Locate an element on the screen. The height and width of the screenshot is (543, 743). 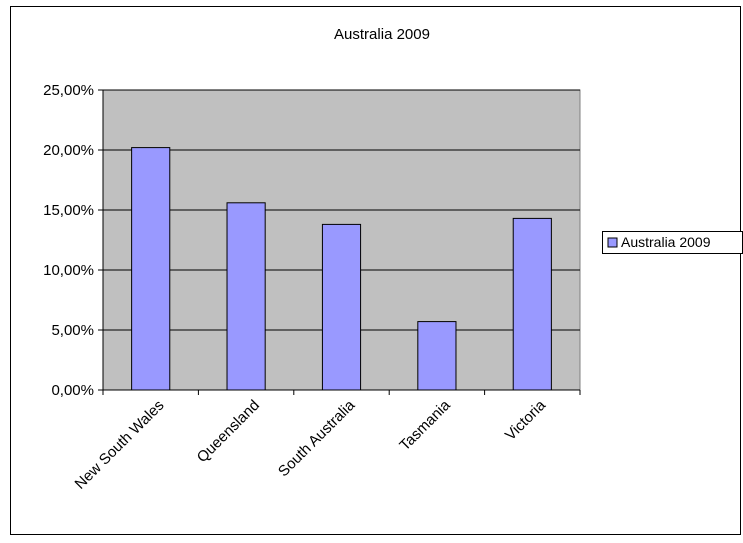
bar-queensland is located at coordinates (246, 296).